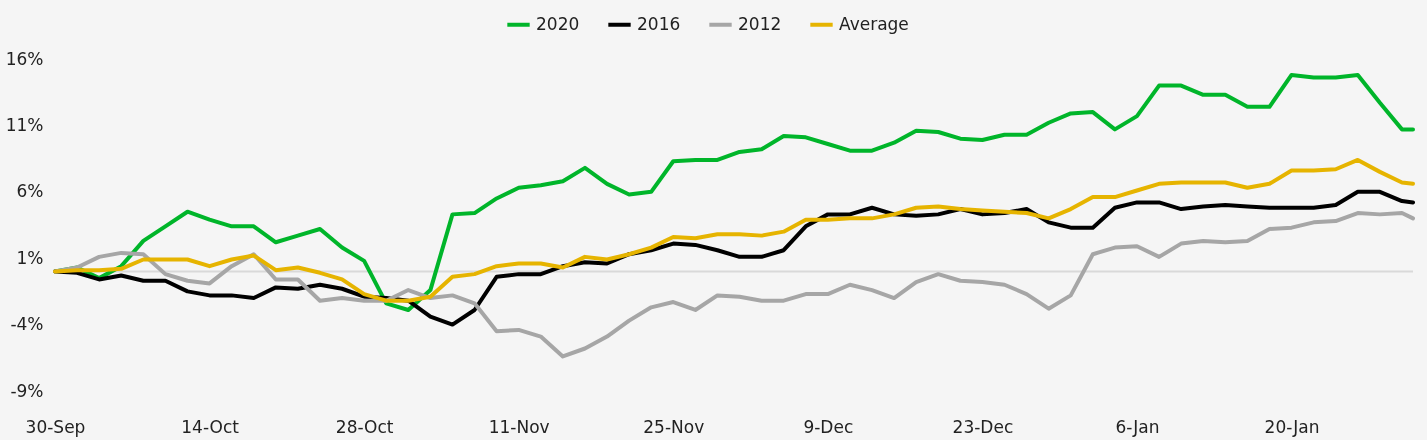 The width and height of the screenshot is (1427, 440). What do you see at coordinates (659, 23) in the screenshot?
I see `legend-label: 2016` at bounding box center [659, 23].